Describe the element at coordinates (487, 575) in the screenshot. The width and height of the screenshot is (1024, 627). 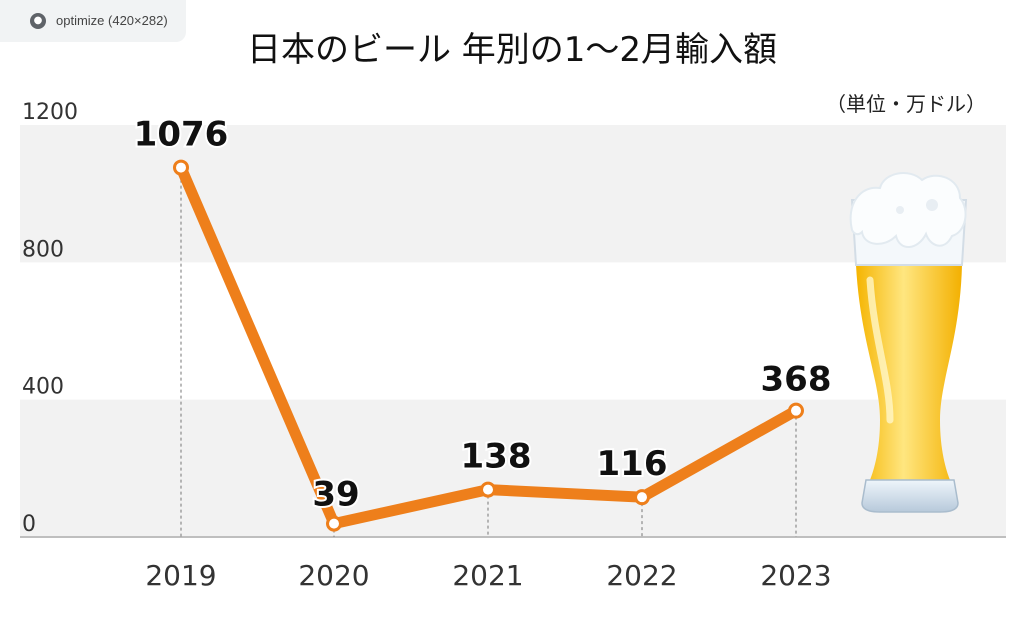
I see `x-tick-label: 2021` at that location.